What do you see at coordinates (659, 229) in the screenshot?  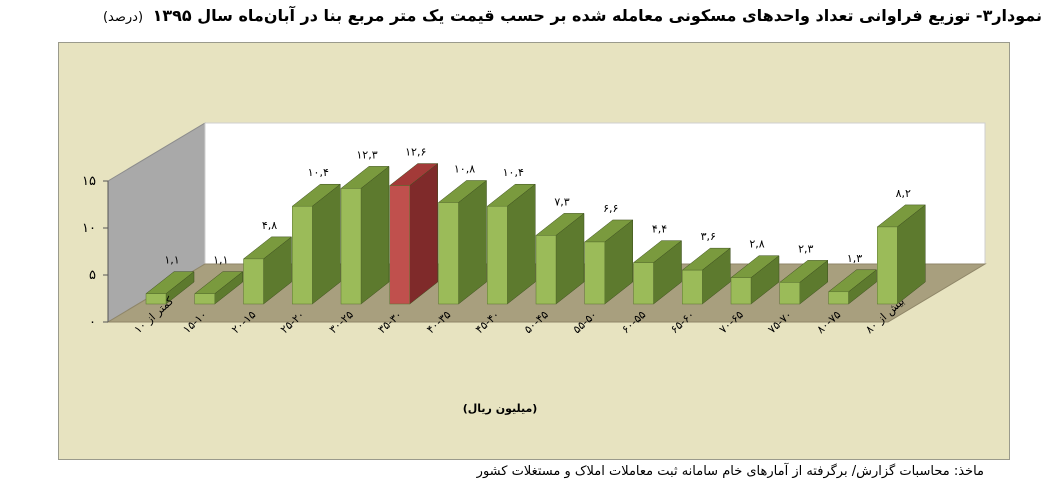 I see `data-label: ۴,۴` at bounding box center [659, 229].